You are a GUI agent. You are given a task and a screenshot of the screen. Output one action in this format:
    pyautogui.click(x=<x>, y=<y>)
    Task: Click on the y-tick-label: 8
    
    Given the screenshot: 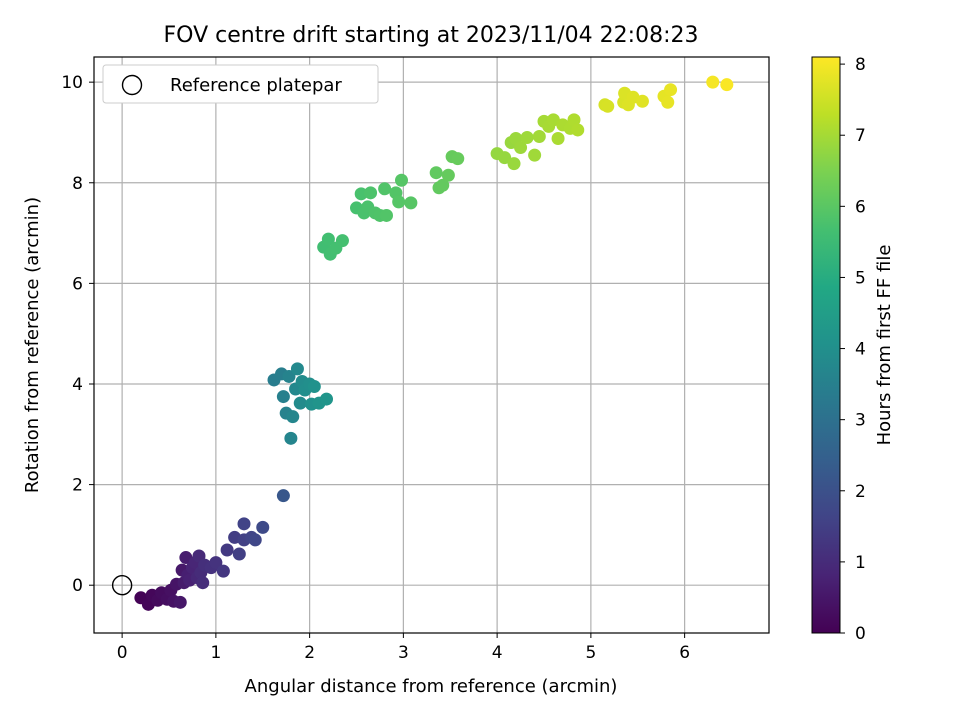 What is the action you would take?
    pyautogui.click(x=77, y=184)
    